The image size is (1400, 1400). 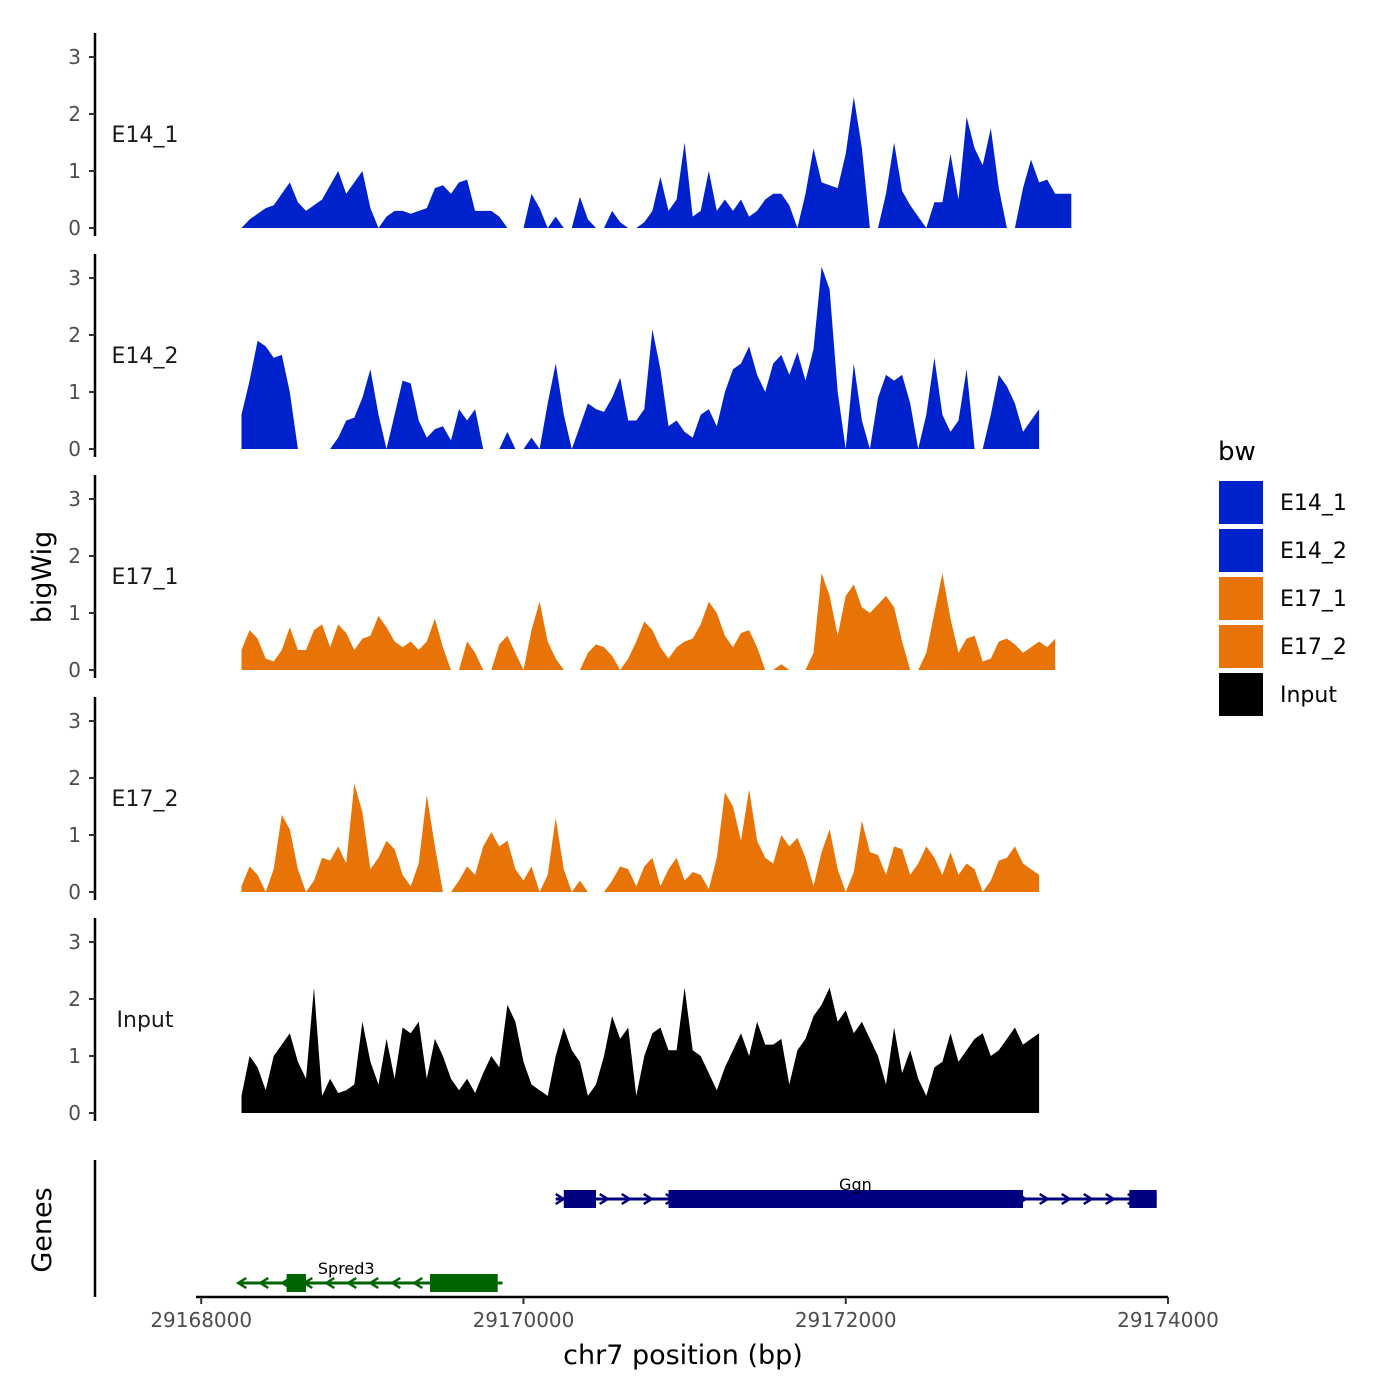 I want to click on legend-label-input: Input, so click(x=1308, y=695).